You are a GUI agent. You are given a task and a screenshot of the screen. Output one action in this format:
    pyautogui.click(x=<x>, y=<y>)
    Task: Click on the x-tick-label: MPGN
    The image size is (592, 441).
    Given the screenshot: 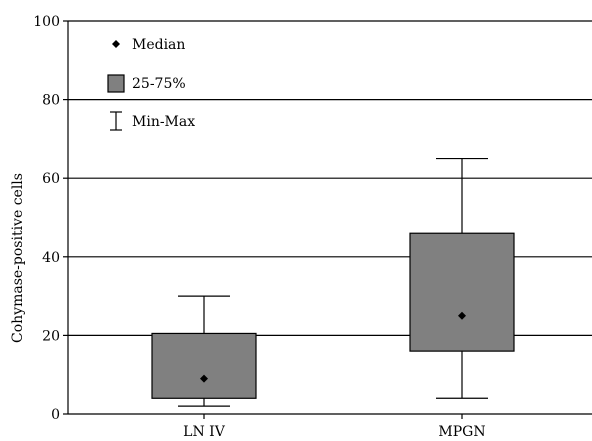 What is the action you would take?
    pyautogui.click(x=461, y=432)
    